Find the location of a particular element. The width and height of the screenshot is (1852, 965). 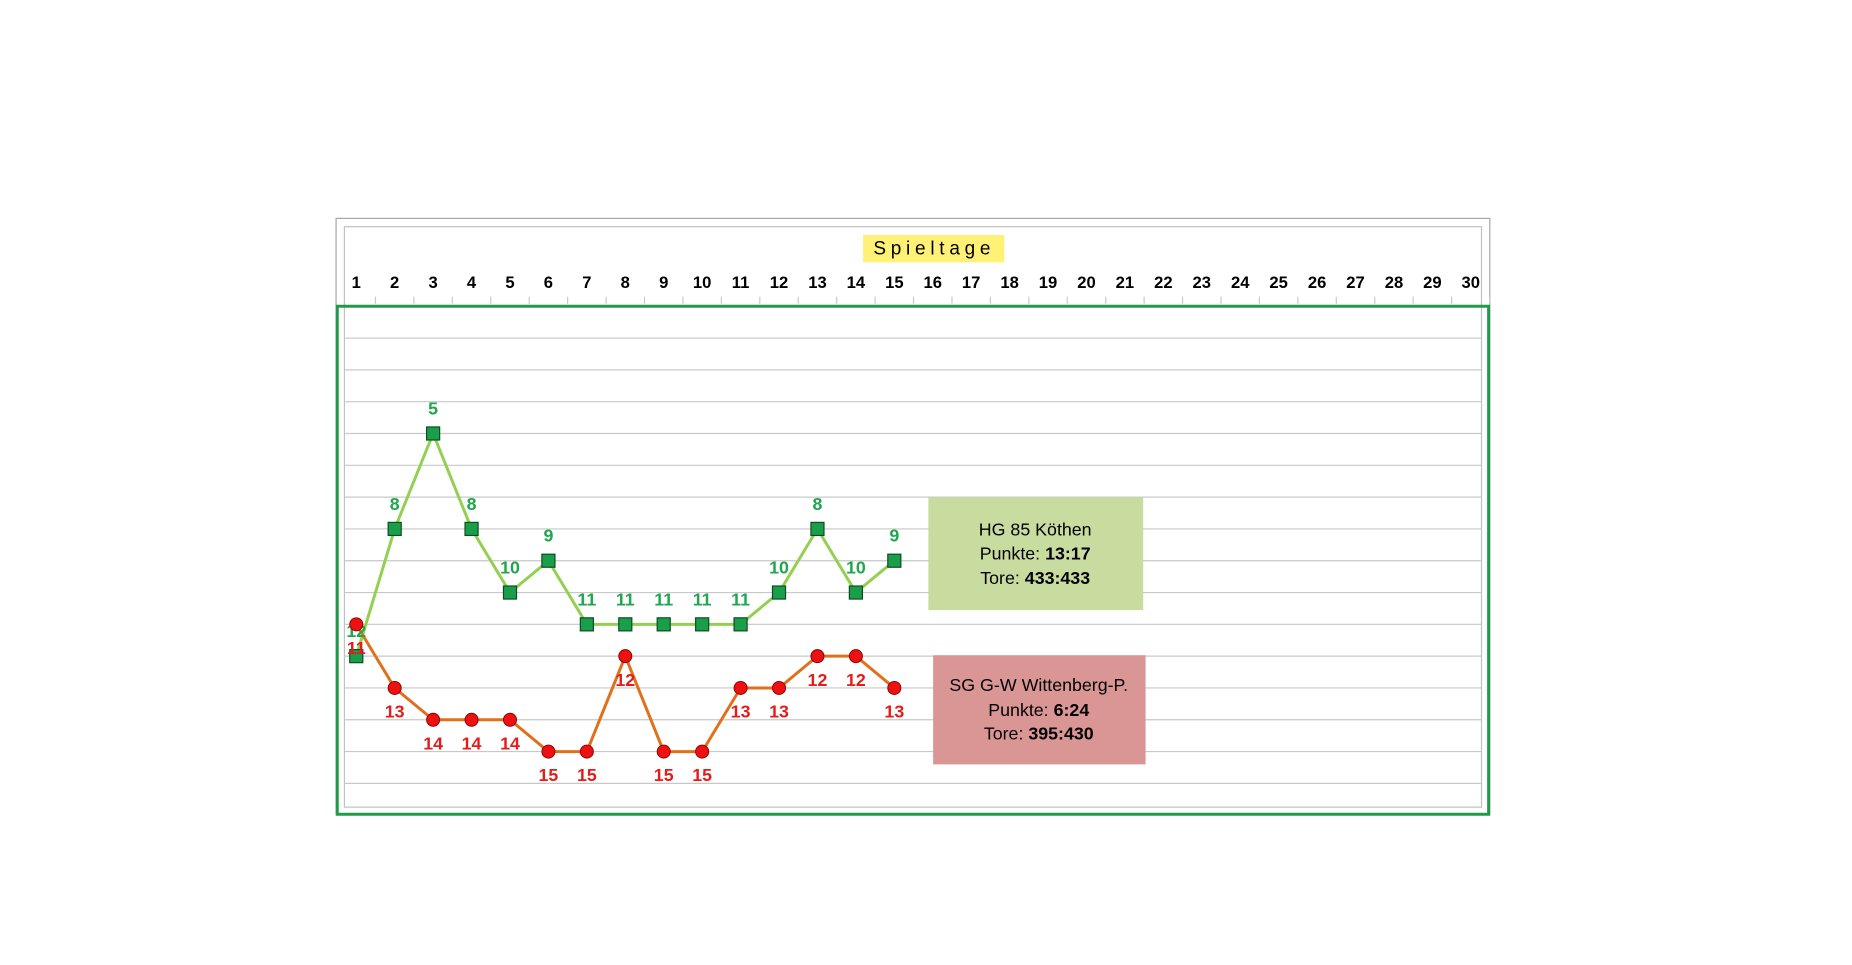

legend-points: Punkte: 13:17 is located at coordinates (1035, 553).